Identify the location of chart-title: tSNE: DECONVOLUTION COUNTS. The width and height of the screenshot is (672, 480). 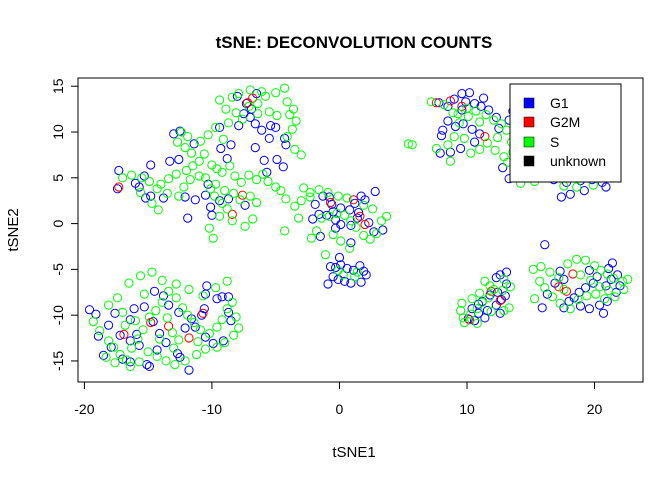
(354, 42).